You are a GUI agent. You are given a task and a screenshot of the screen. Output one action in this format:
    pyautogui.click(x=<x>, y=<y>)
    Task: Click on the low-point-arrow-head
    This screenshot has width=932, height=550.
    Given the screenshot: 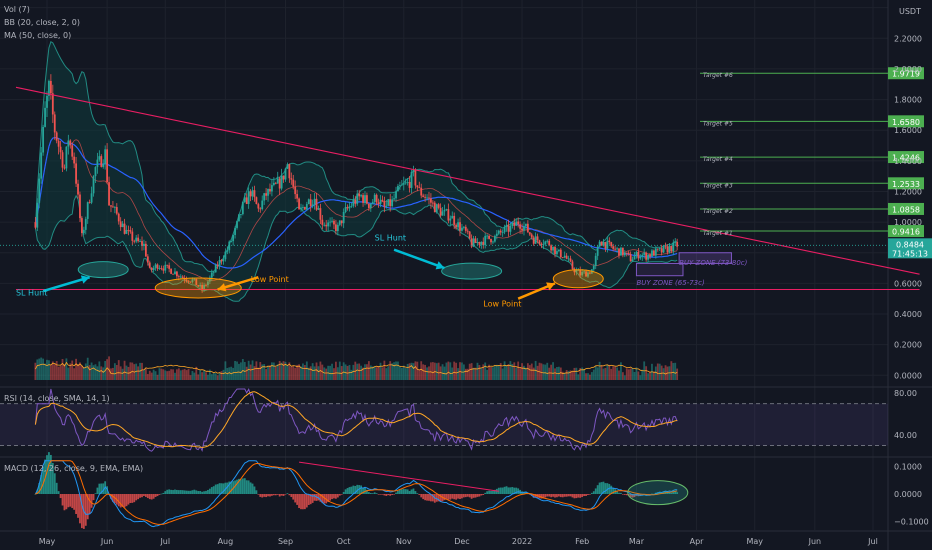 What is the action you would take?
    pyautogui.click(x=222, y=287)
    